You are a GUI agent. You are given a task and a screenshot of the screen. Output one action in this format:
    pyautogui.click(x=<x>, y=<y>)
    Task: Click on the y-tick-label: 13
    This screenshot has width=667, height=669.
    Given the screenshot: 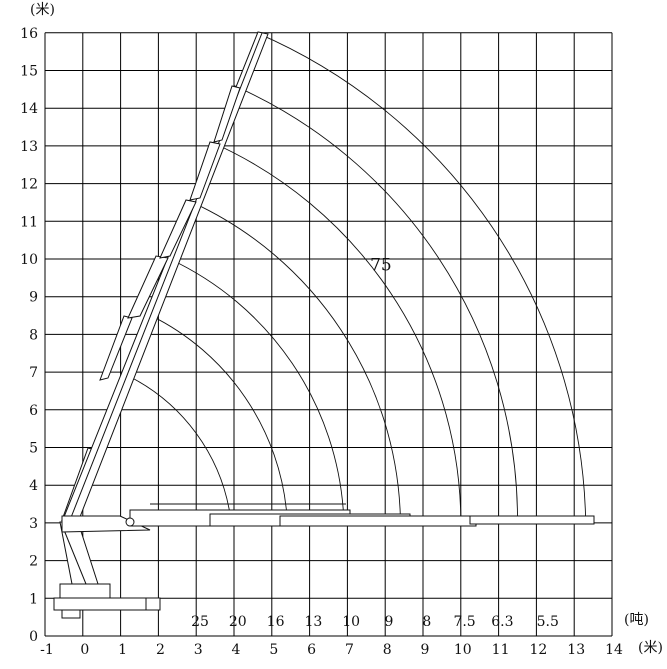 What is the action you would take?
    pyautogui.click(x=29, y=147)
    